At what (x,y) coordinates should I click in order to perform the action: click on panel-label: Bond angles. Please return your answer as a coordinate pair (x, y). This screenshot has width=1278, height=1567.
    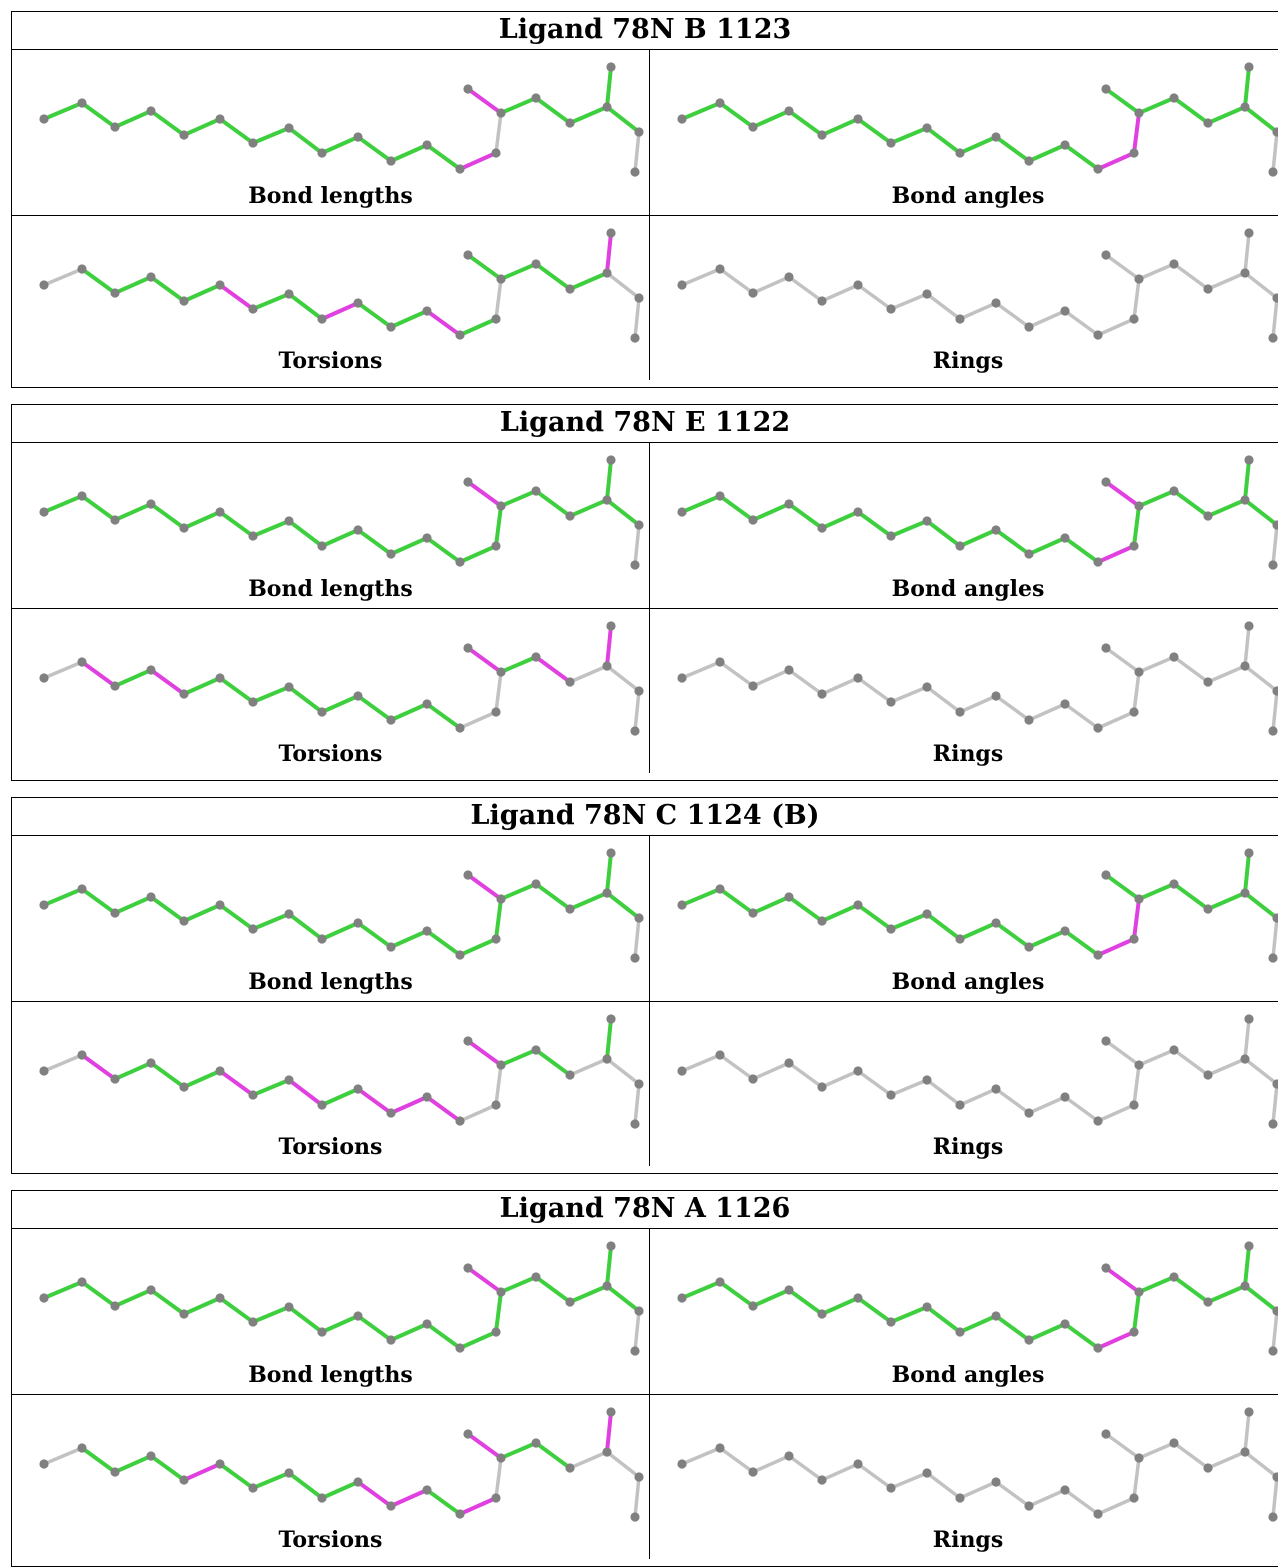
    Looking at the image, I should click on (968, 982).